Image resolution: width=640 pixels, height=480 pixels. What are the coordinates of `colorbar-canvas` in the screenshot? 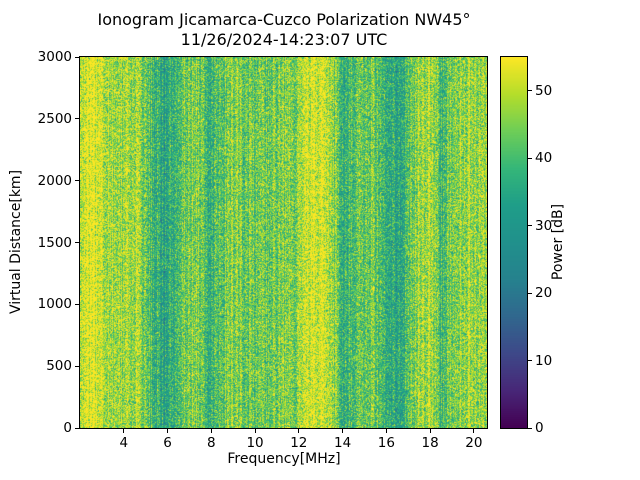 It's located at (514, 242).